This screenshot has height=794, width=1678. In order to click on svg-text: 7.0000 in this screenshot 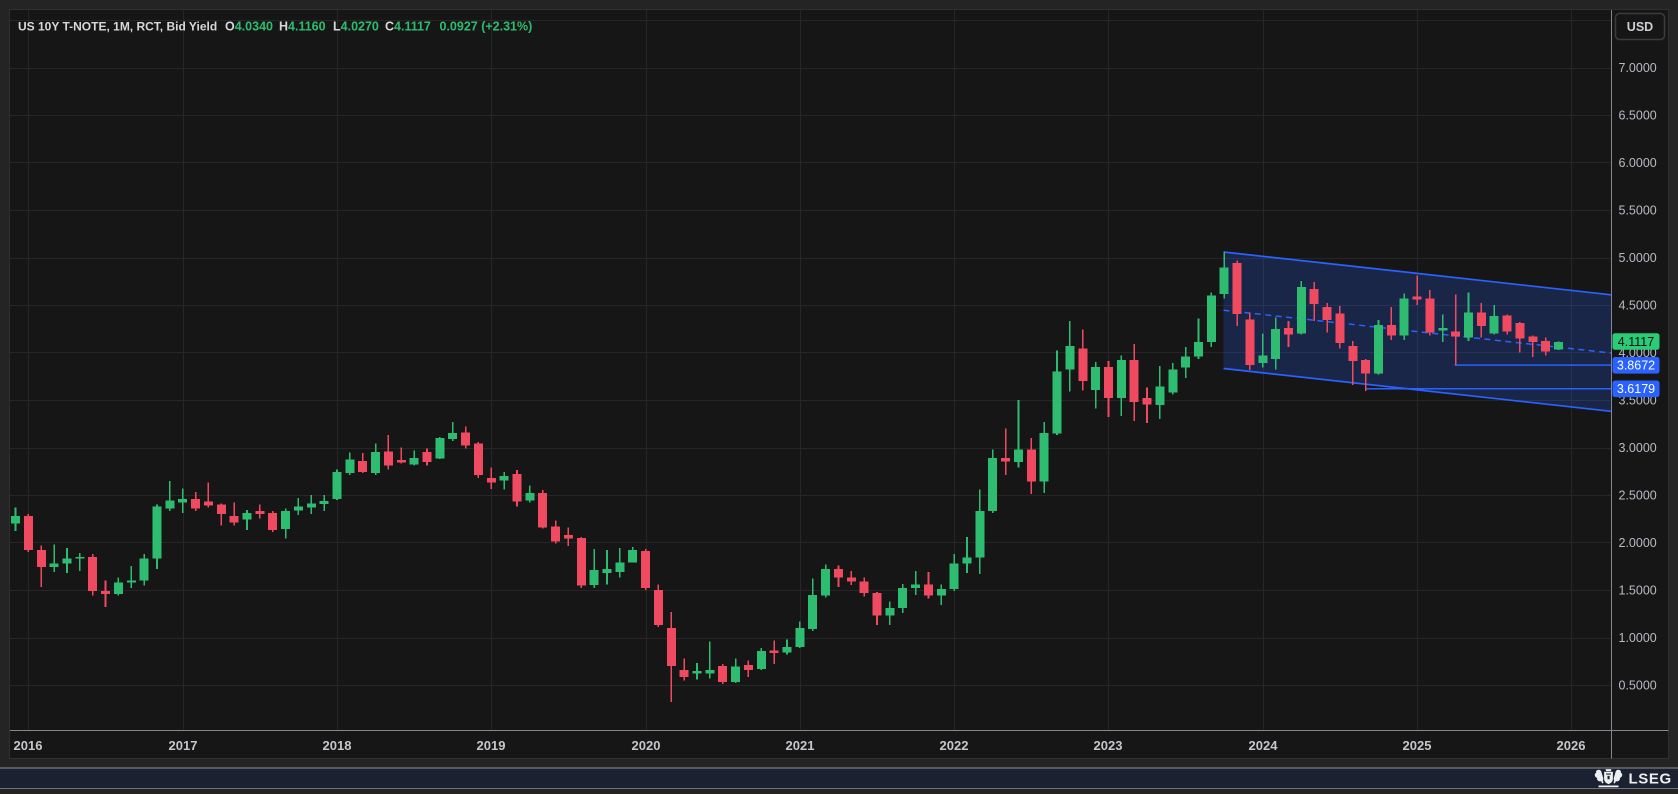, I will do `click(1638, 68)`.